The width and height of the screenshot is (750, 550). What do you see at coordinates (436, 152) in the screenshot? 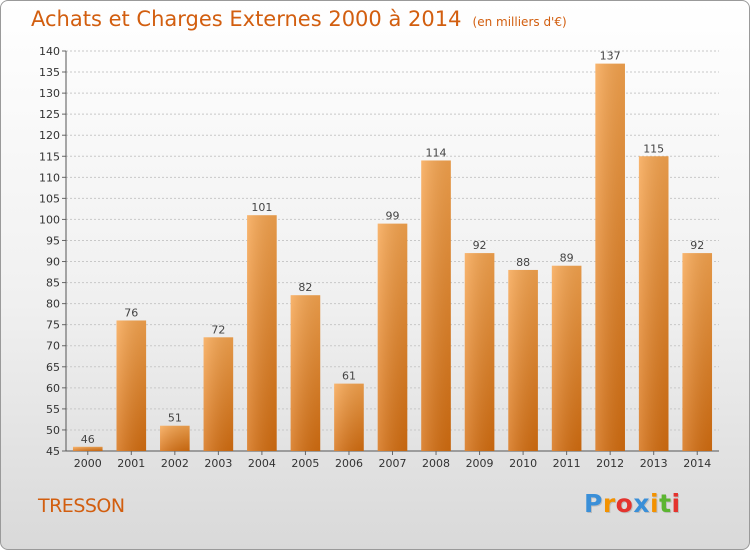
I see `value-label: 114` at bounding box center [436, 152].